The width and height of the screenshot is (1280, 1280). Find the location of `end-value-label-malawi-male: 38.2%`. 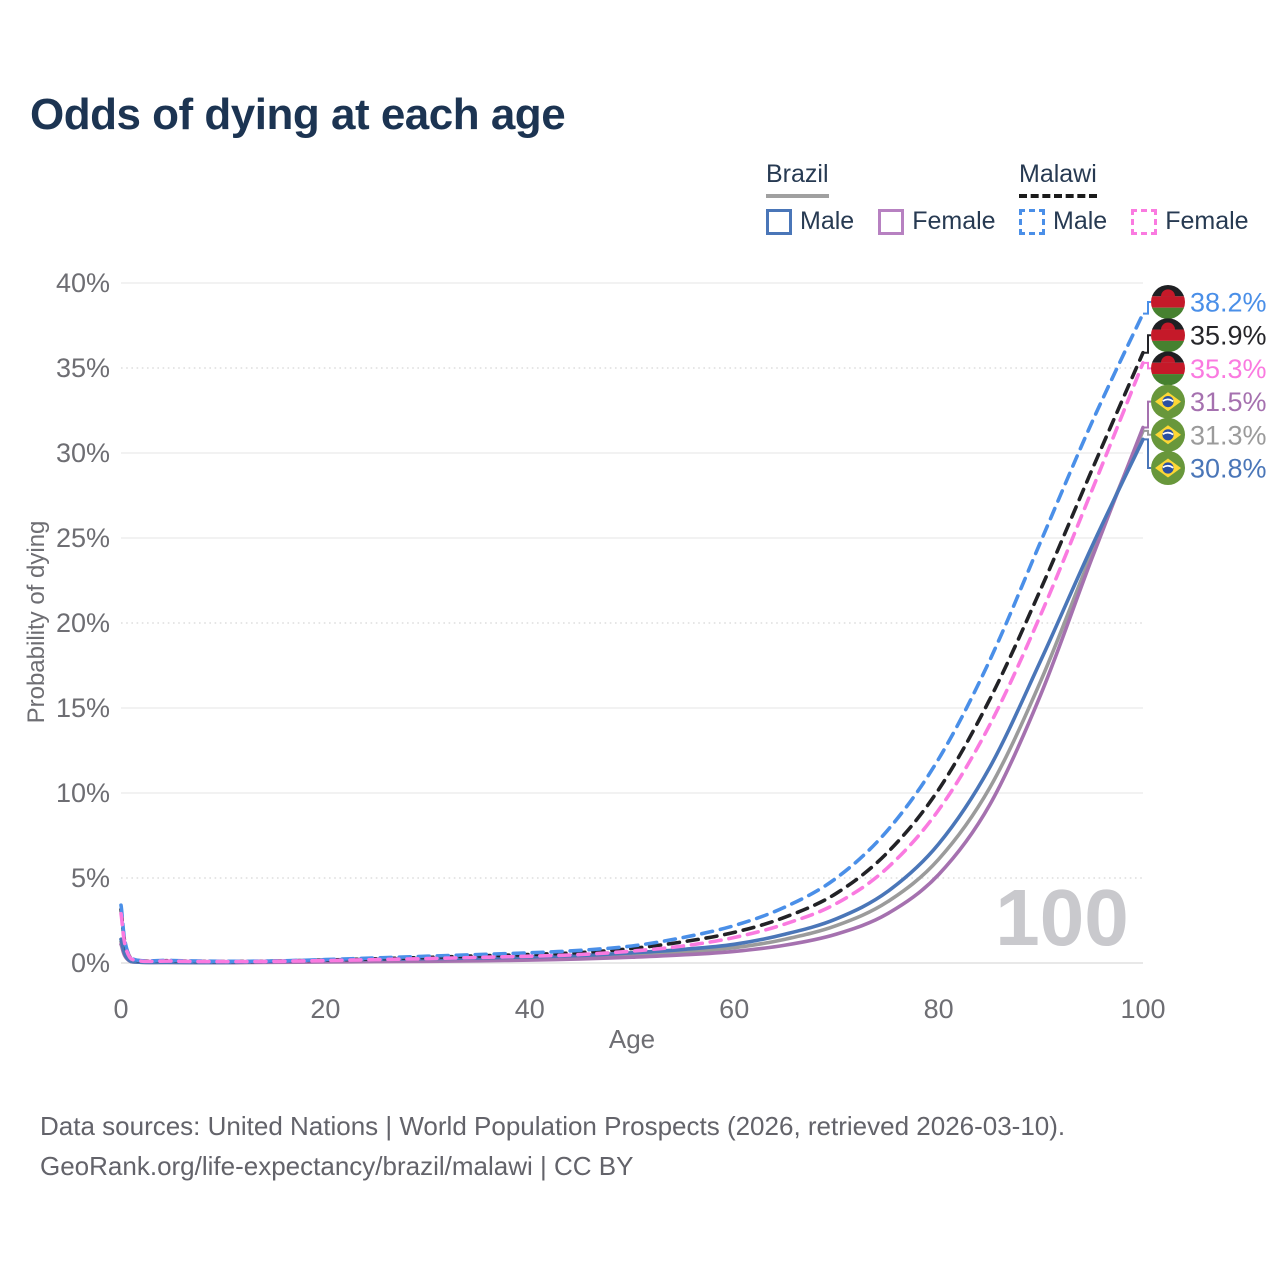

end-value-label-malawi-male: 38.2% is located at coordinates (1228, 303).